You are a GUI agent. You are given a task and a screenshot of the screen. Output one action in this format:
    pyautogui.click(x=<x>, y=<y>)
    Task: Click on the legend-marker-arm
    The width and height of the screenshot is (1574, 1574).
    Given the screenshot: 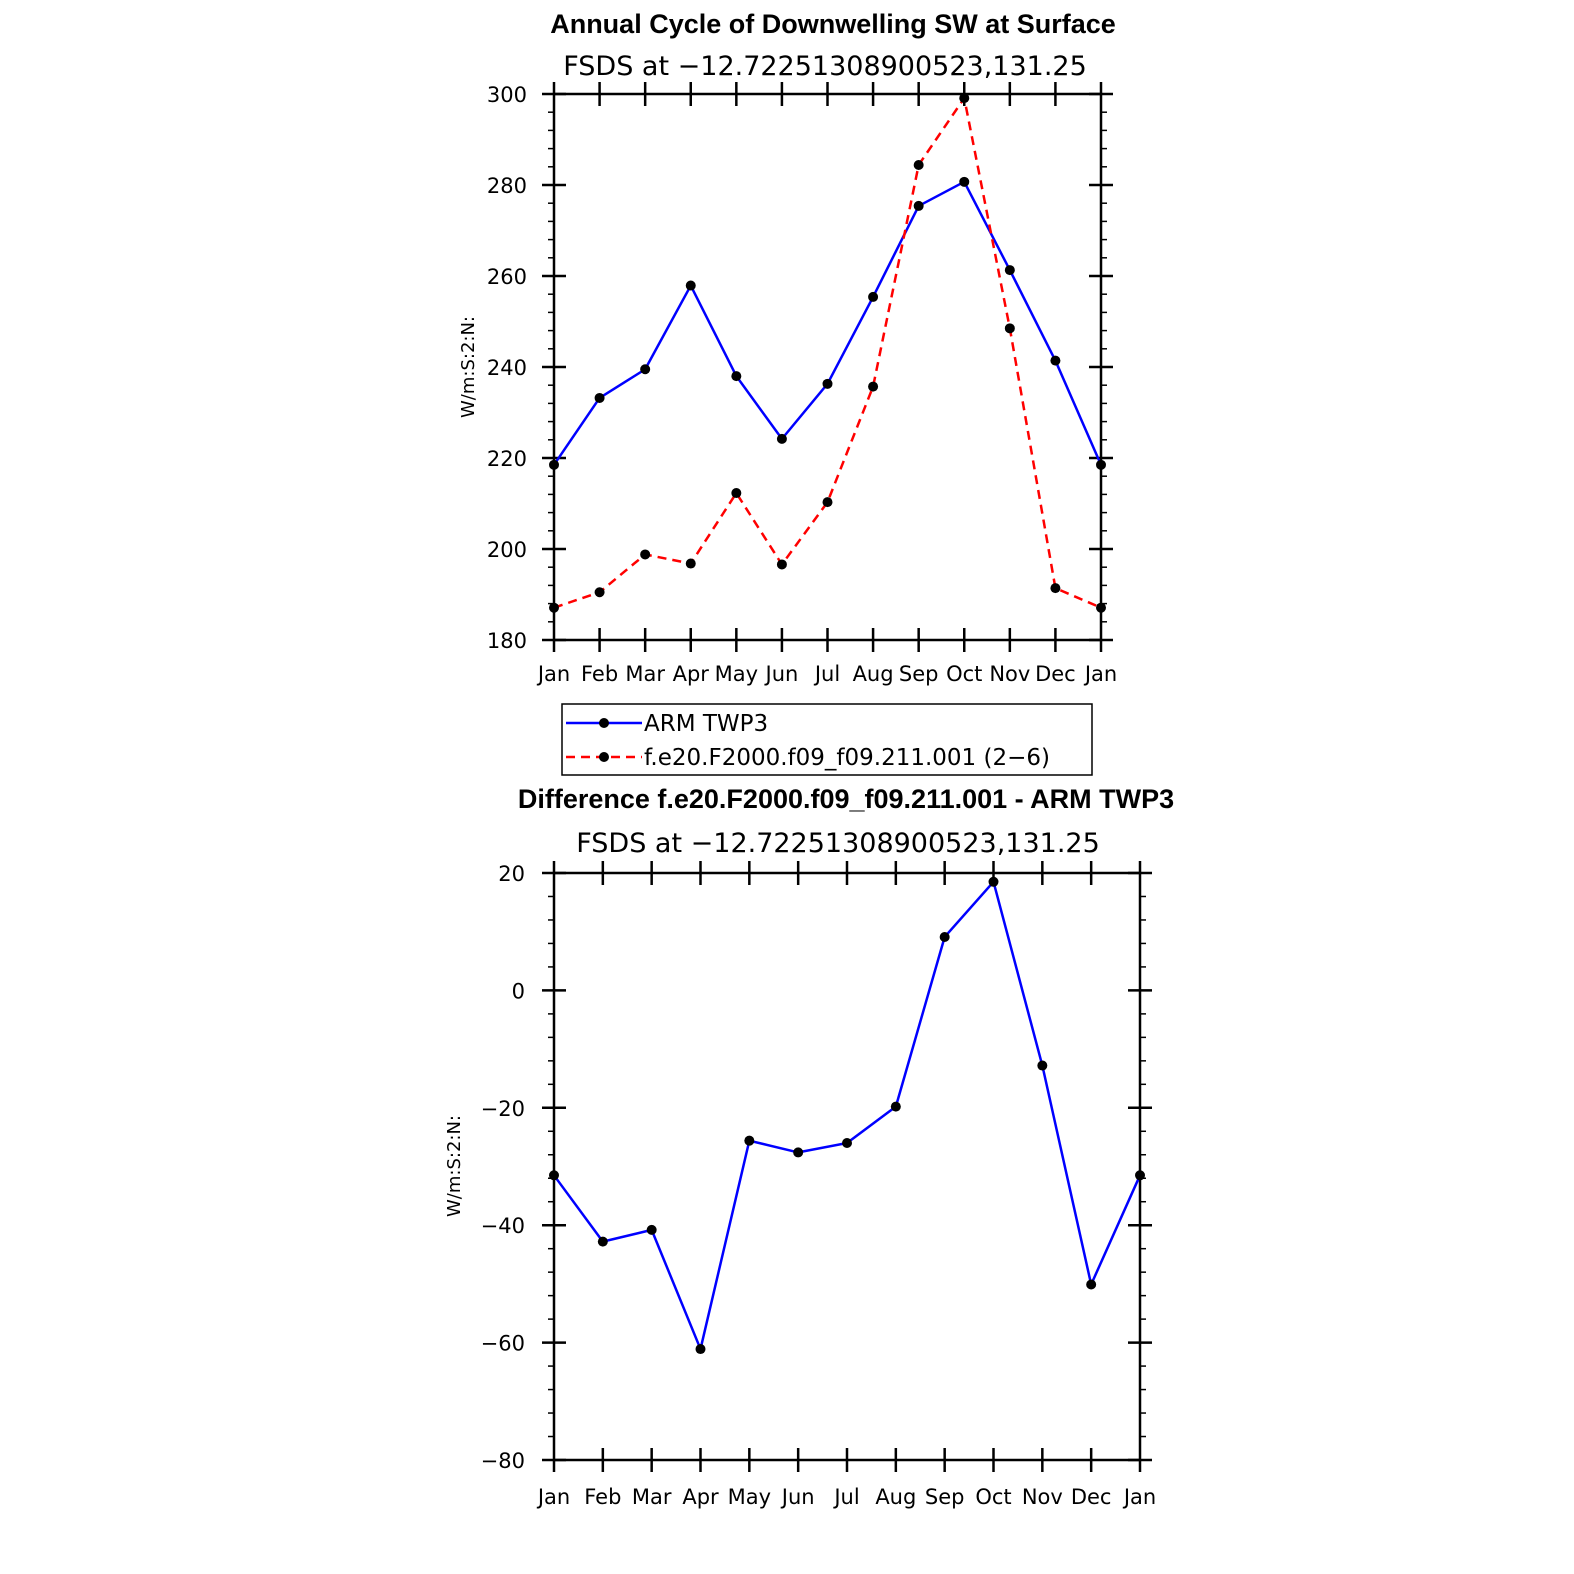 What is the action you would take?
    pyautogui.click(x=604, y=723)
    